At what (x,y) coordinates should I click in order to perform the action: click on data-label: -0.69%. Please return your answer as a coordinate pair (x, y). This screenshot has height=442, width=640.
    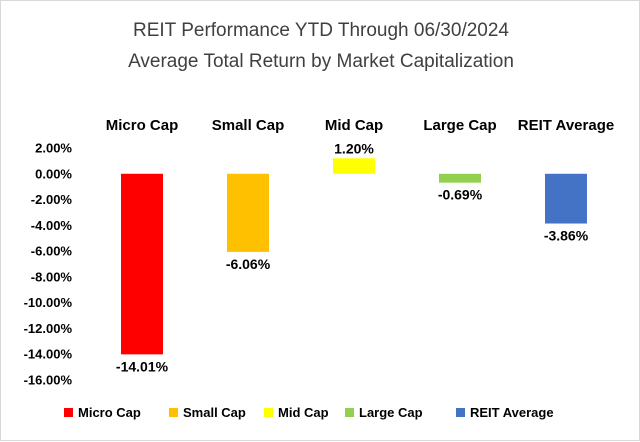
    Looking at the image, I should click on (460, 195).